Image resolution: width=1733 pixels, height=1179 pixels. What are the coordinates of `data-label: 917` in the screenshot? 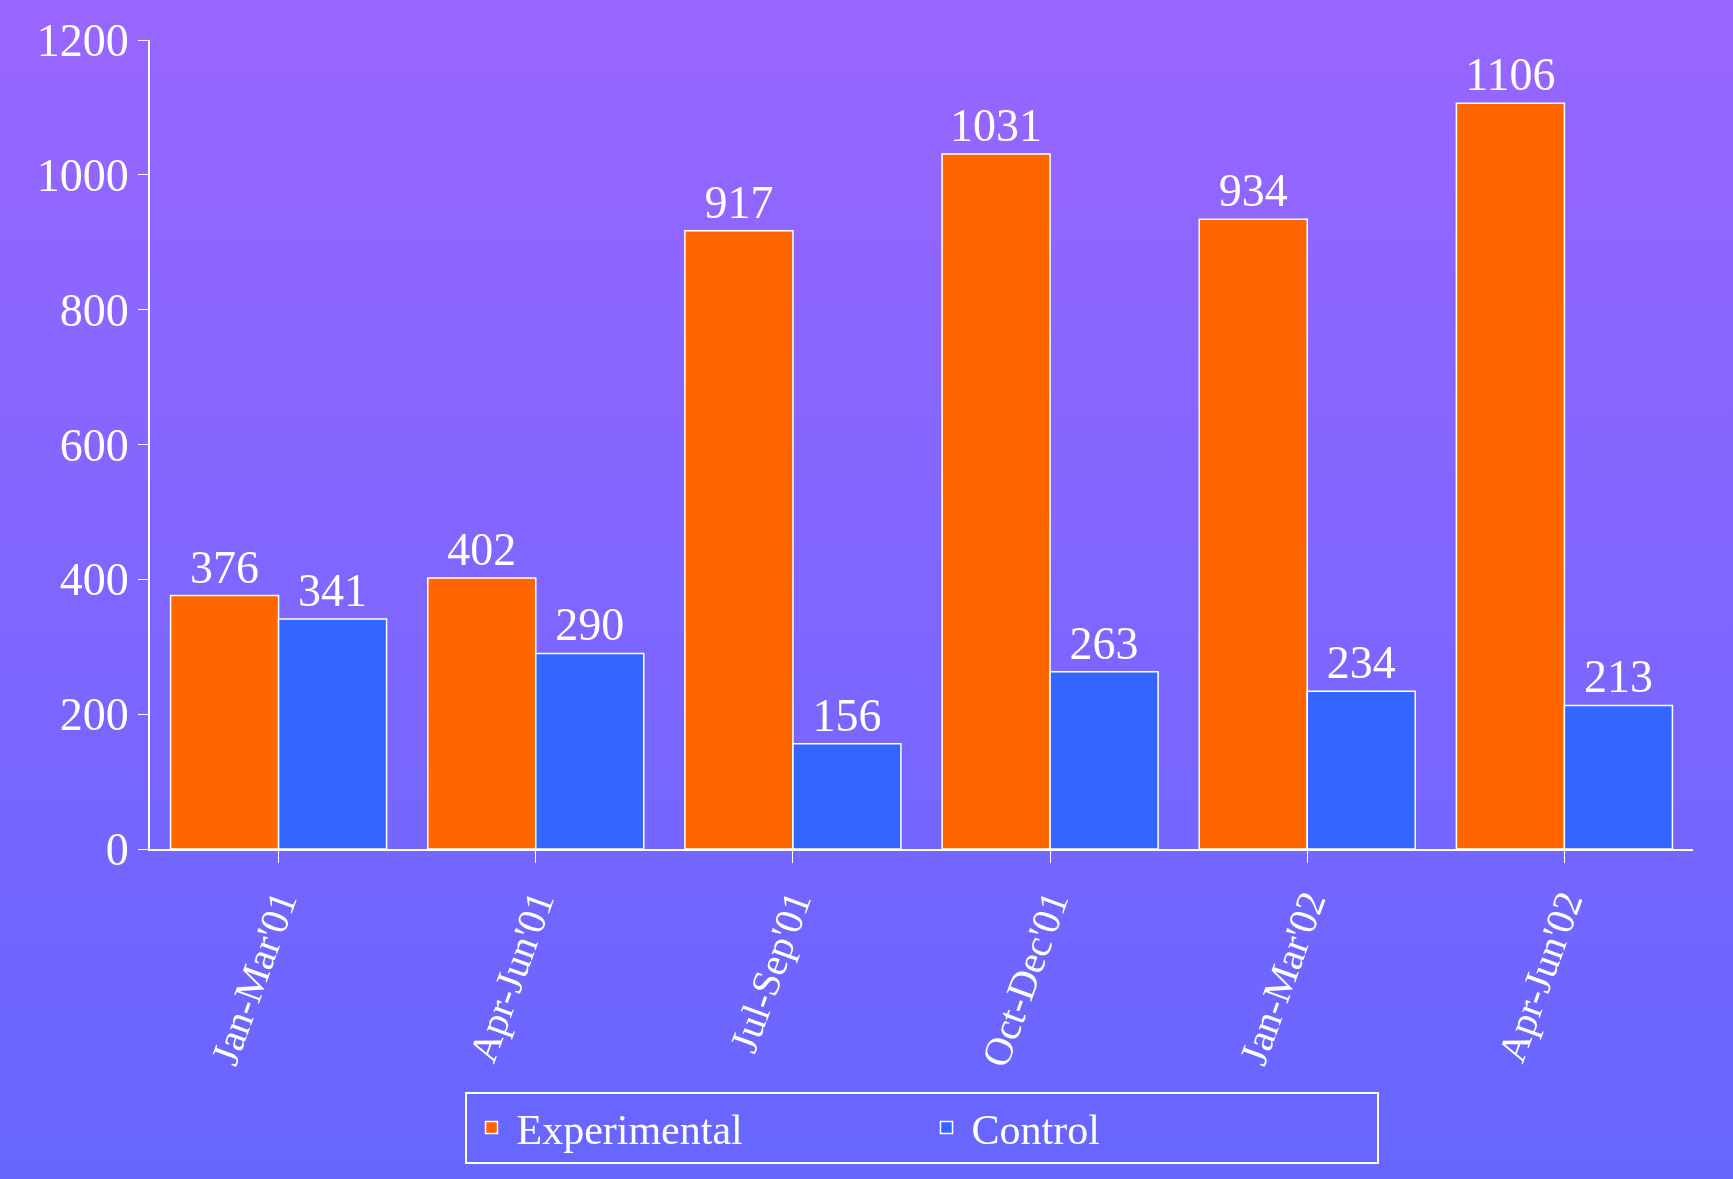 It's located at (739, 202).